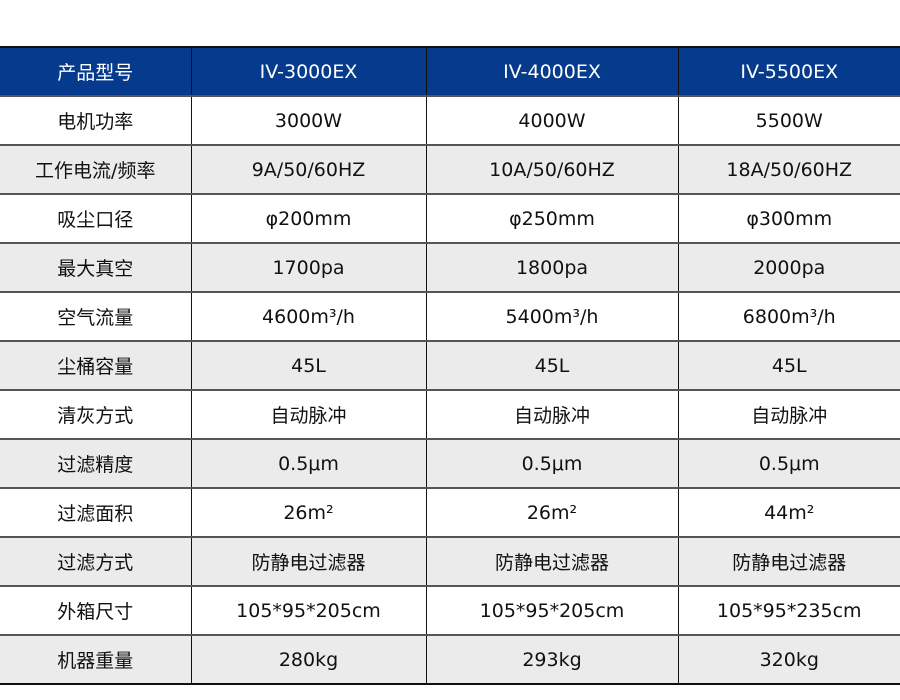 The image size is (900, 700). I want to click on table-row: 吸尘口径 φ200mm φ250mm φ300mm, so click(450, 218).